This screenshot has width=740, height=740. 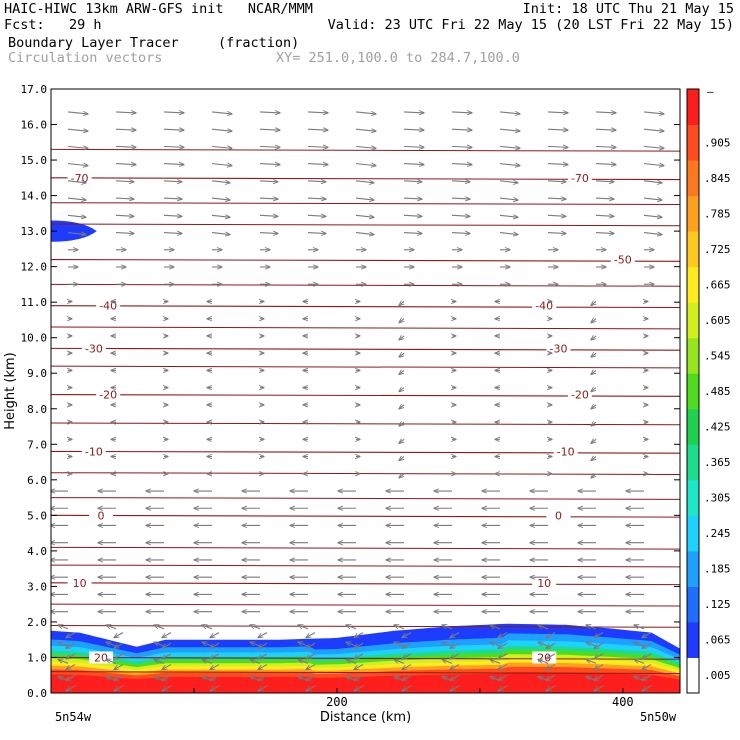 I want to click on colorbar-label: .365, so click(x=717, y=462).